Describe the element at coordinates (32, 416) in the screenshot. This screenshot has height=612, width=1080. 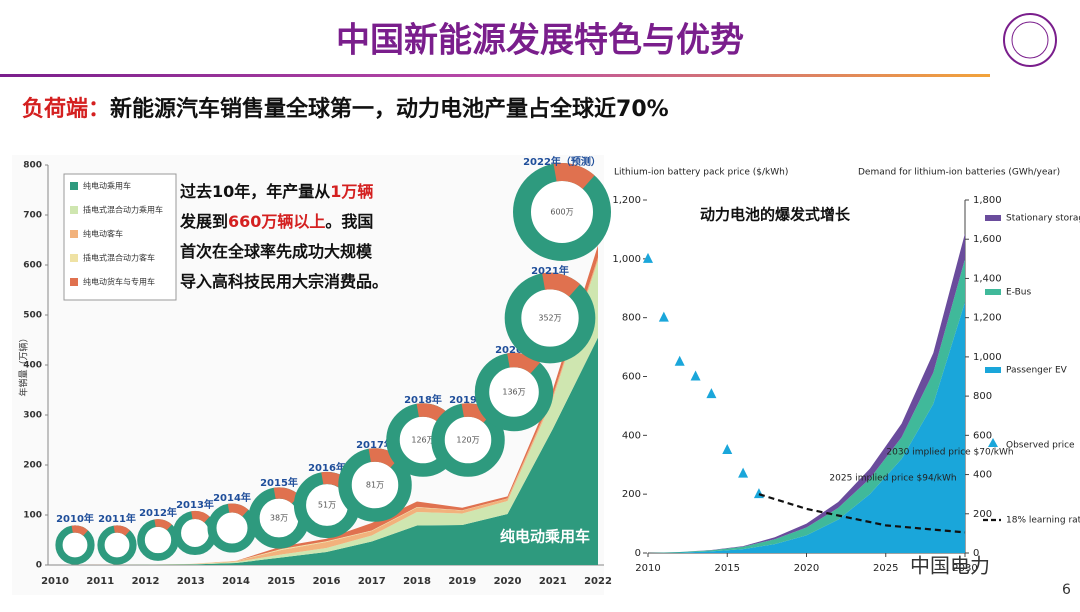
I see `y-tick-label: 300` at that location.